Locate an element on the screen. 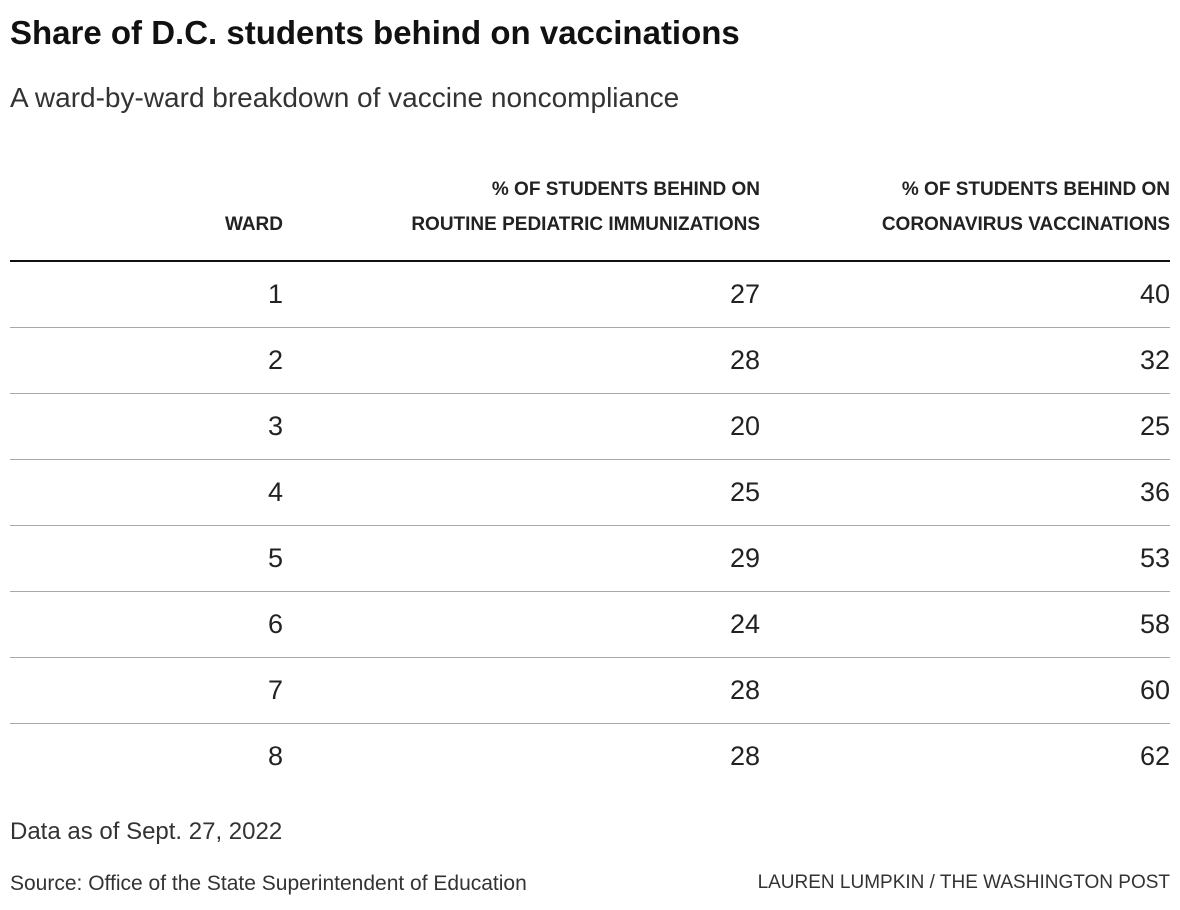 Image resolution: width=1180 pixels, height=910 pixels. table-row: 5 29 53 is located at coordinates (590, 558).